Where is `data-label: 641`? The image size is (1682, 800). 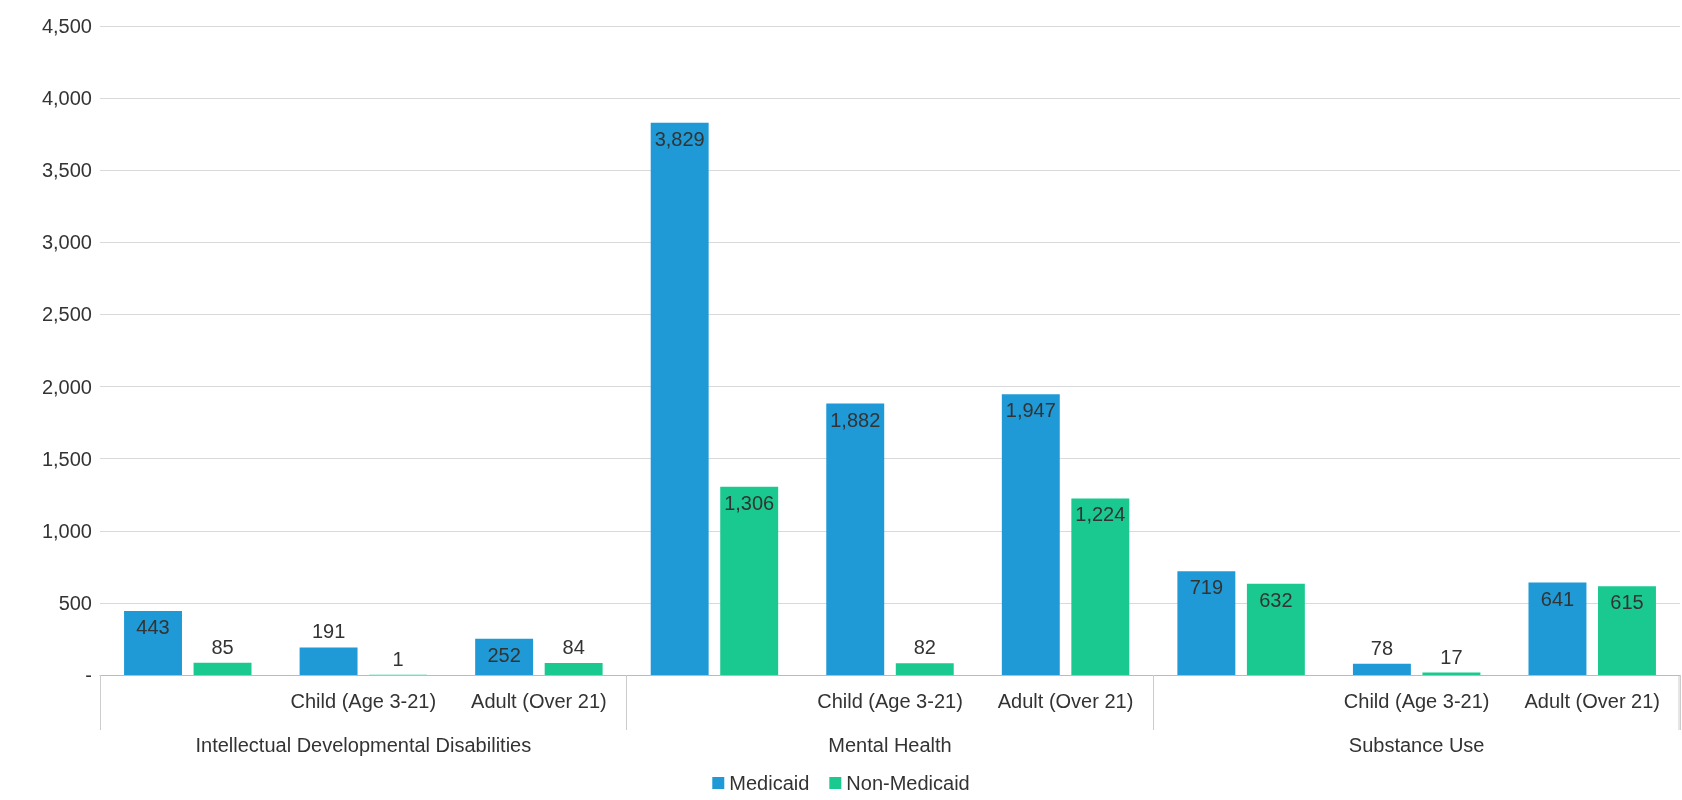 data-label: 641 is located at coordinates (1557, 598).